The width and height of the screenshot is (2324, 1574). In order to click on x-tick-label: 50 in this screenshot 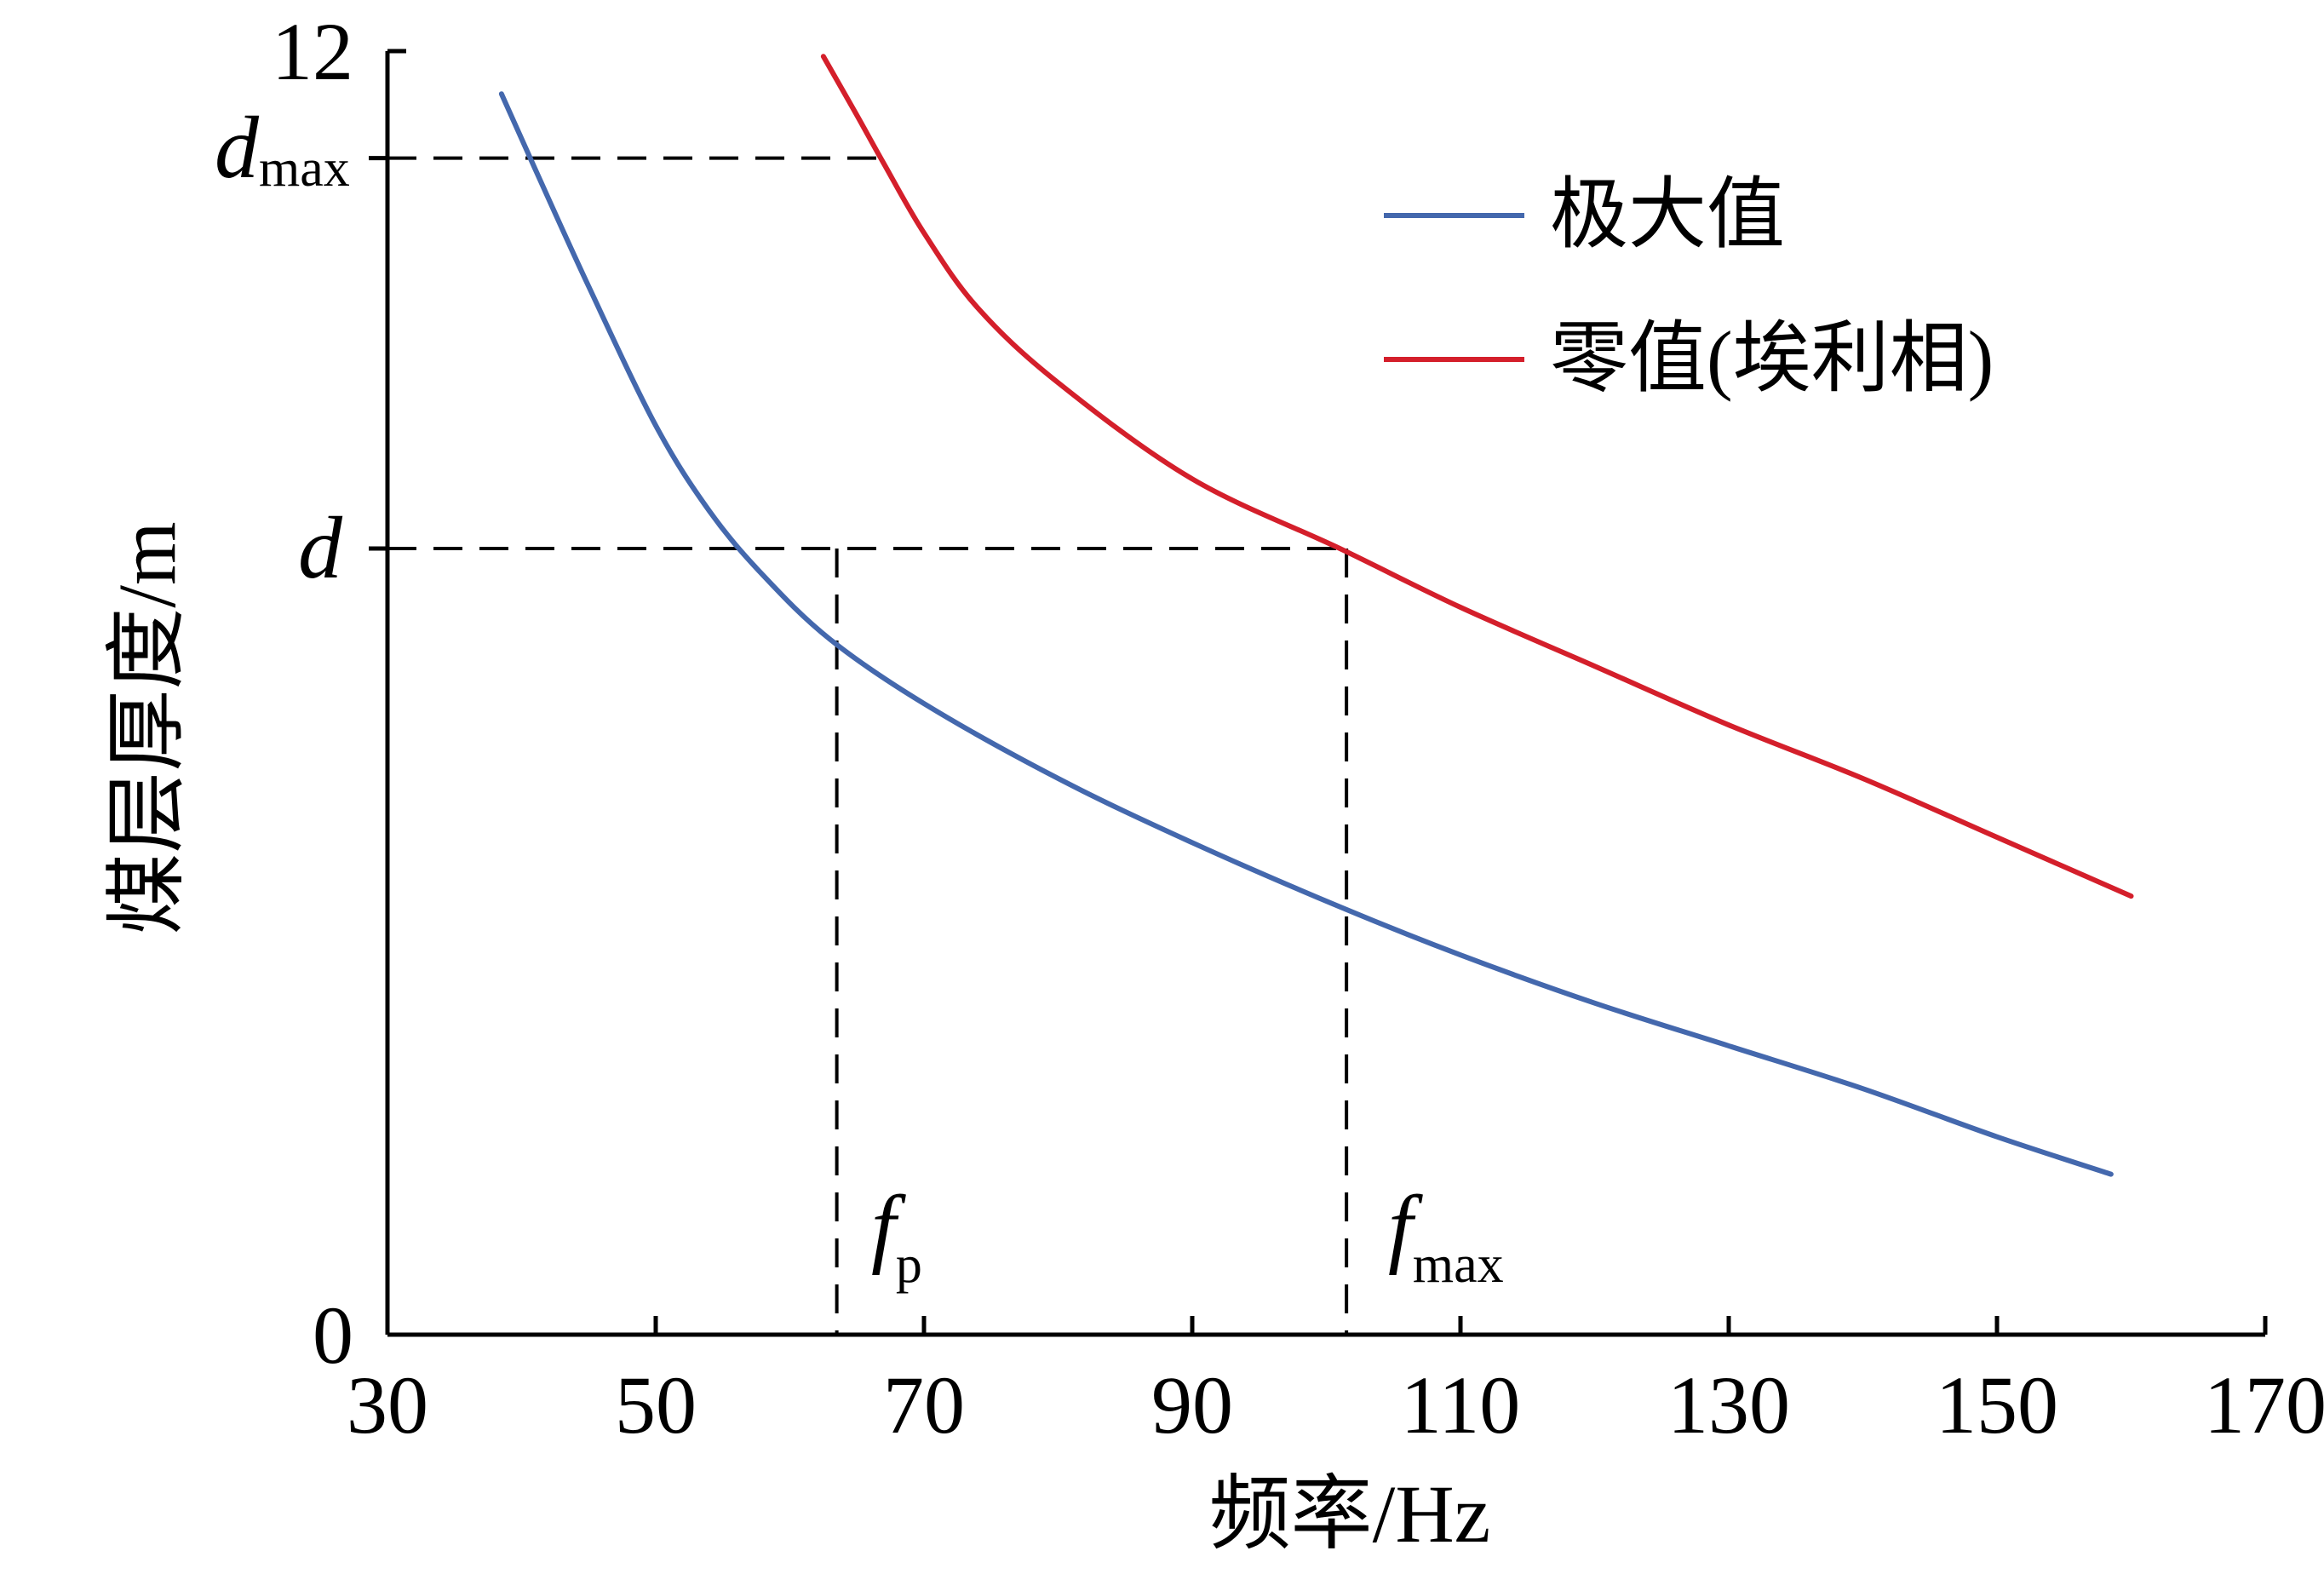, I will do `click(656, 1404)`.